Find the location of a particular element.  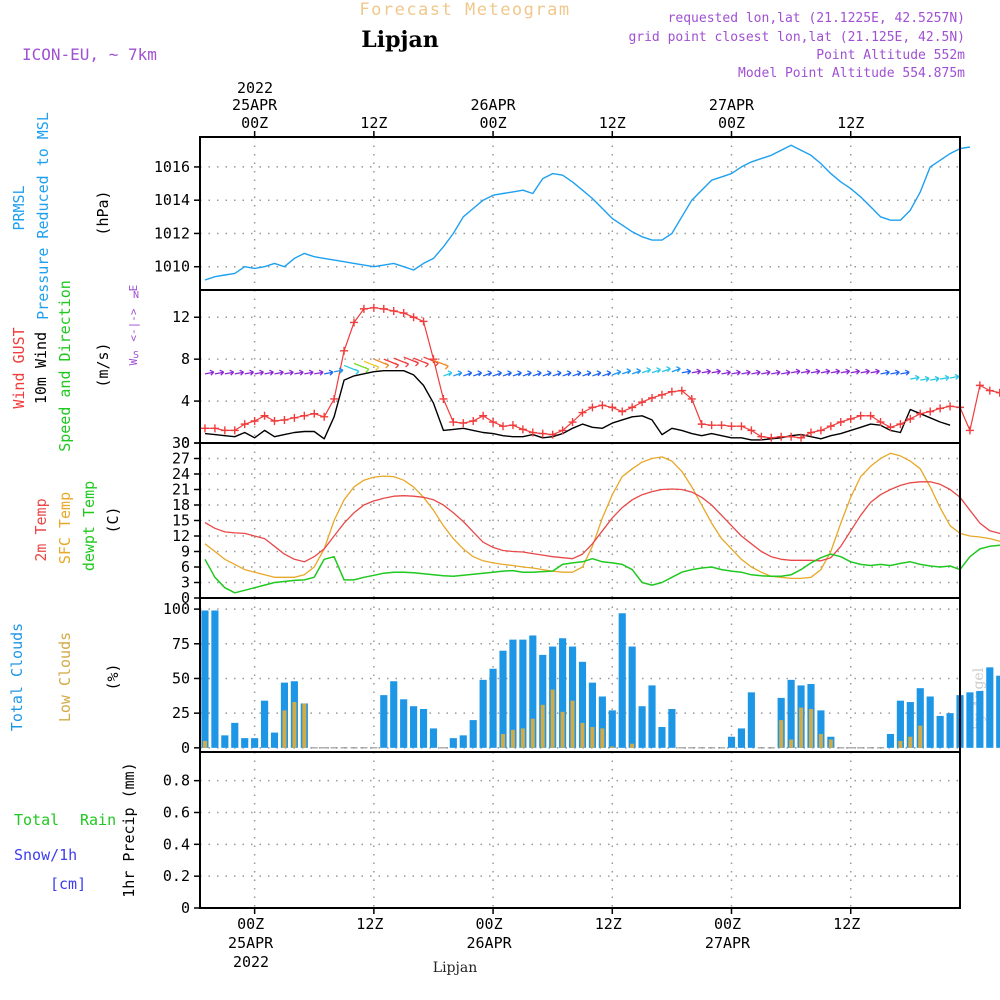

y-tick-label: 30 is located at coordinates (181, 443).